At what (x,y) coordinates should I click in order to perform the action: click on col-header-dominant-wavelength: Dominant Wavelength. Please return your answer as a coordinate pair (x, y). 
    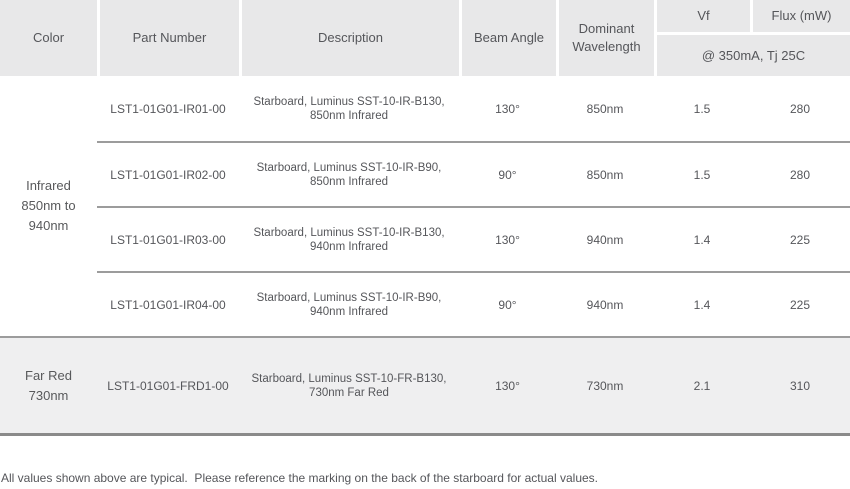
    Looking at the image, I should click on (606, 38).